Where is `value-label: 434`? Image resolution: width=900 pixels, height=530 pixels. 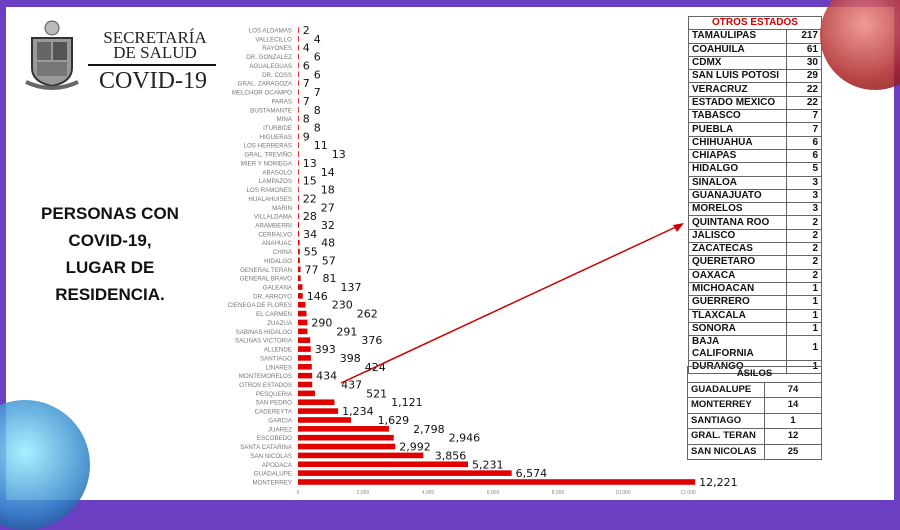
value-label: 434 is located at coordinates (326, 376).